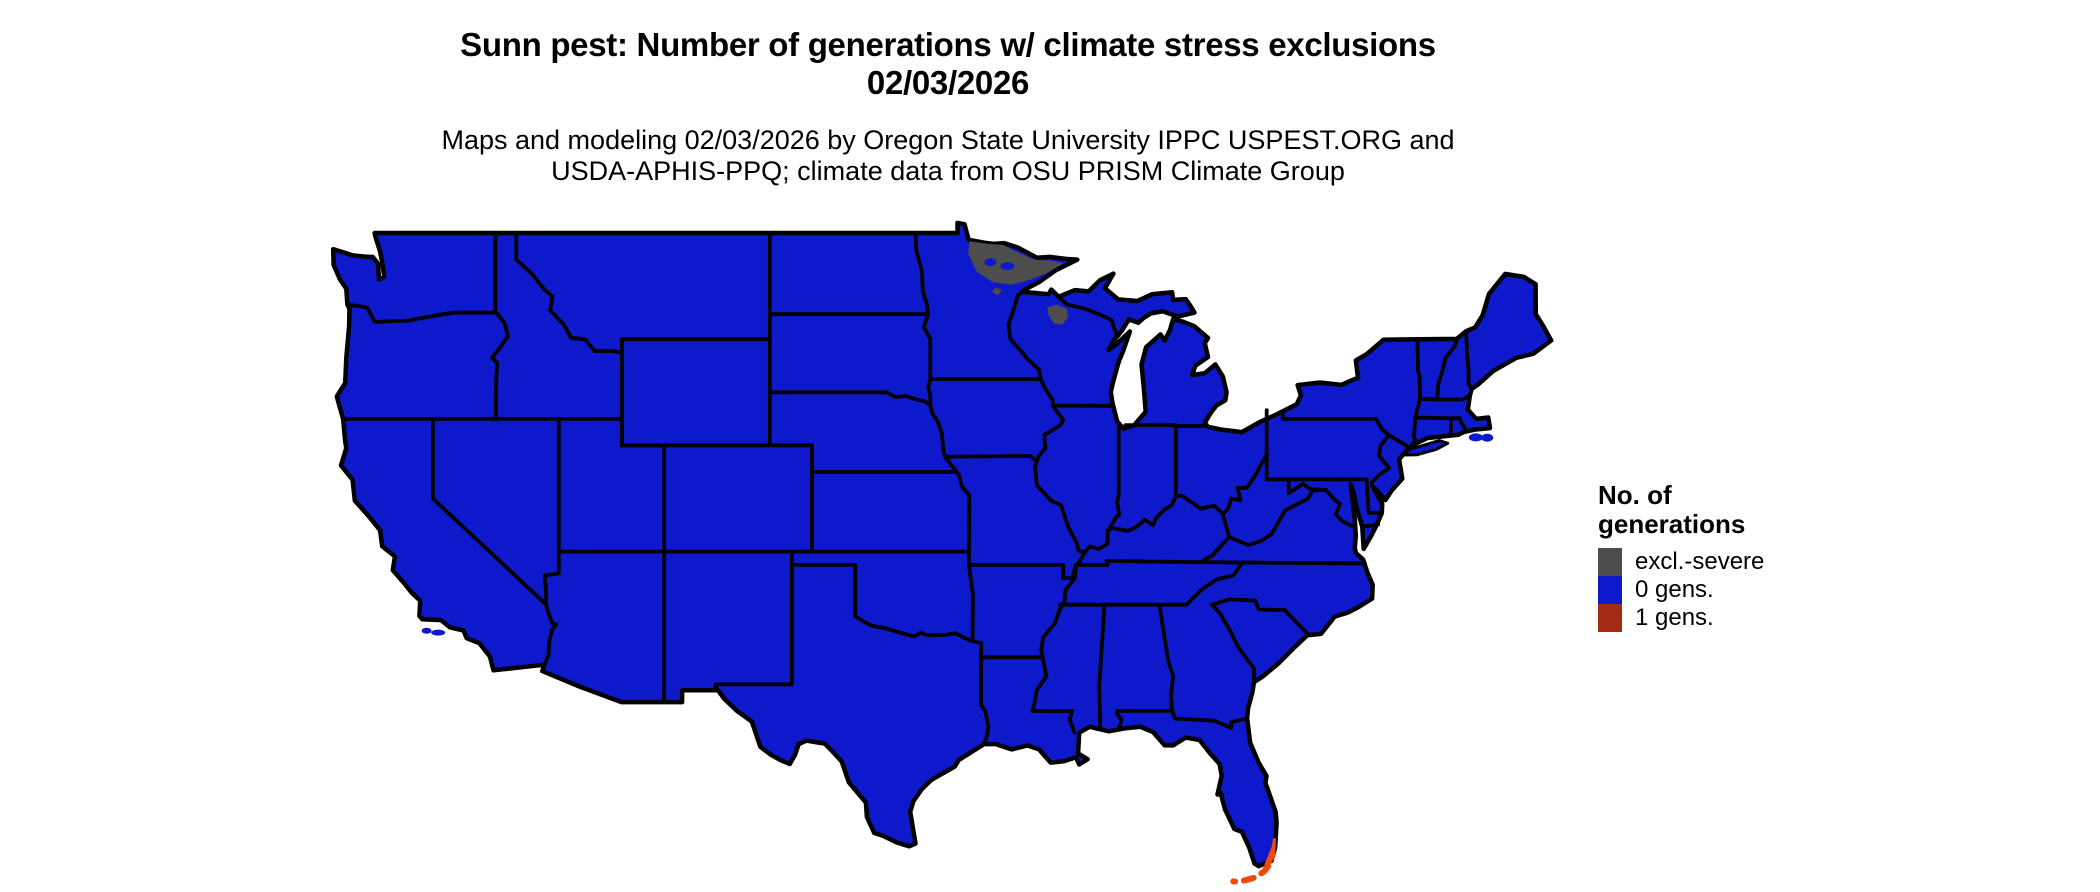 Image resolution: width=2100 pixels, height=892 pixels. I want to click on legend-label: 0 gens., so click(1674, 589).